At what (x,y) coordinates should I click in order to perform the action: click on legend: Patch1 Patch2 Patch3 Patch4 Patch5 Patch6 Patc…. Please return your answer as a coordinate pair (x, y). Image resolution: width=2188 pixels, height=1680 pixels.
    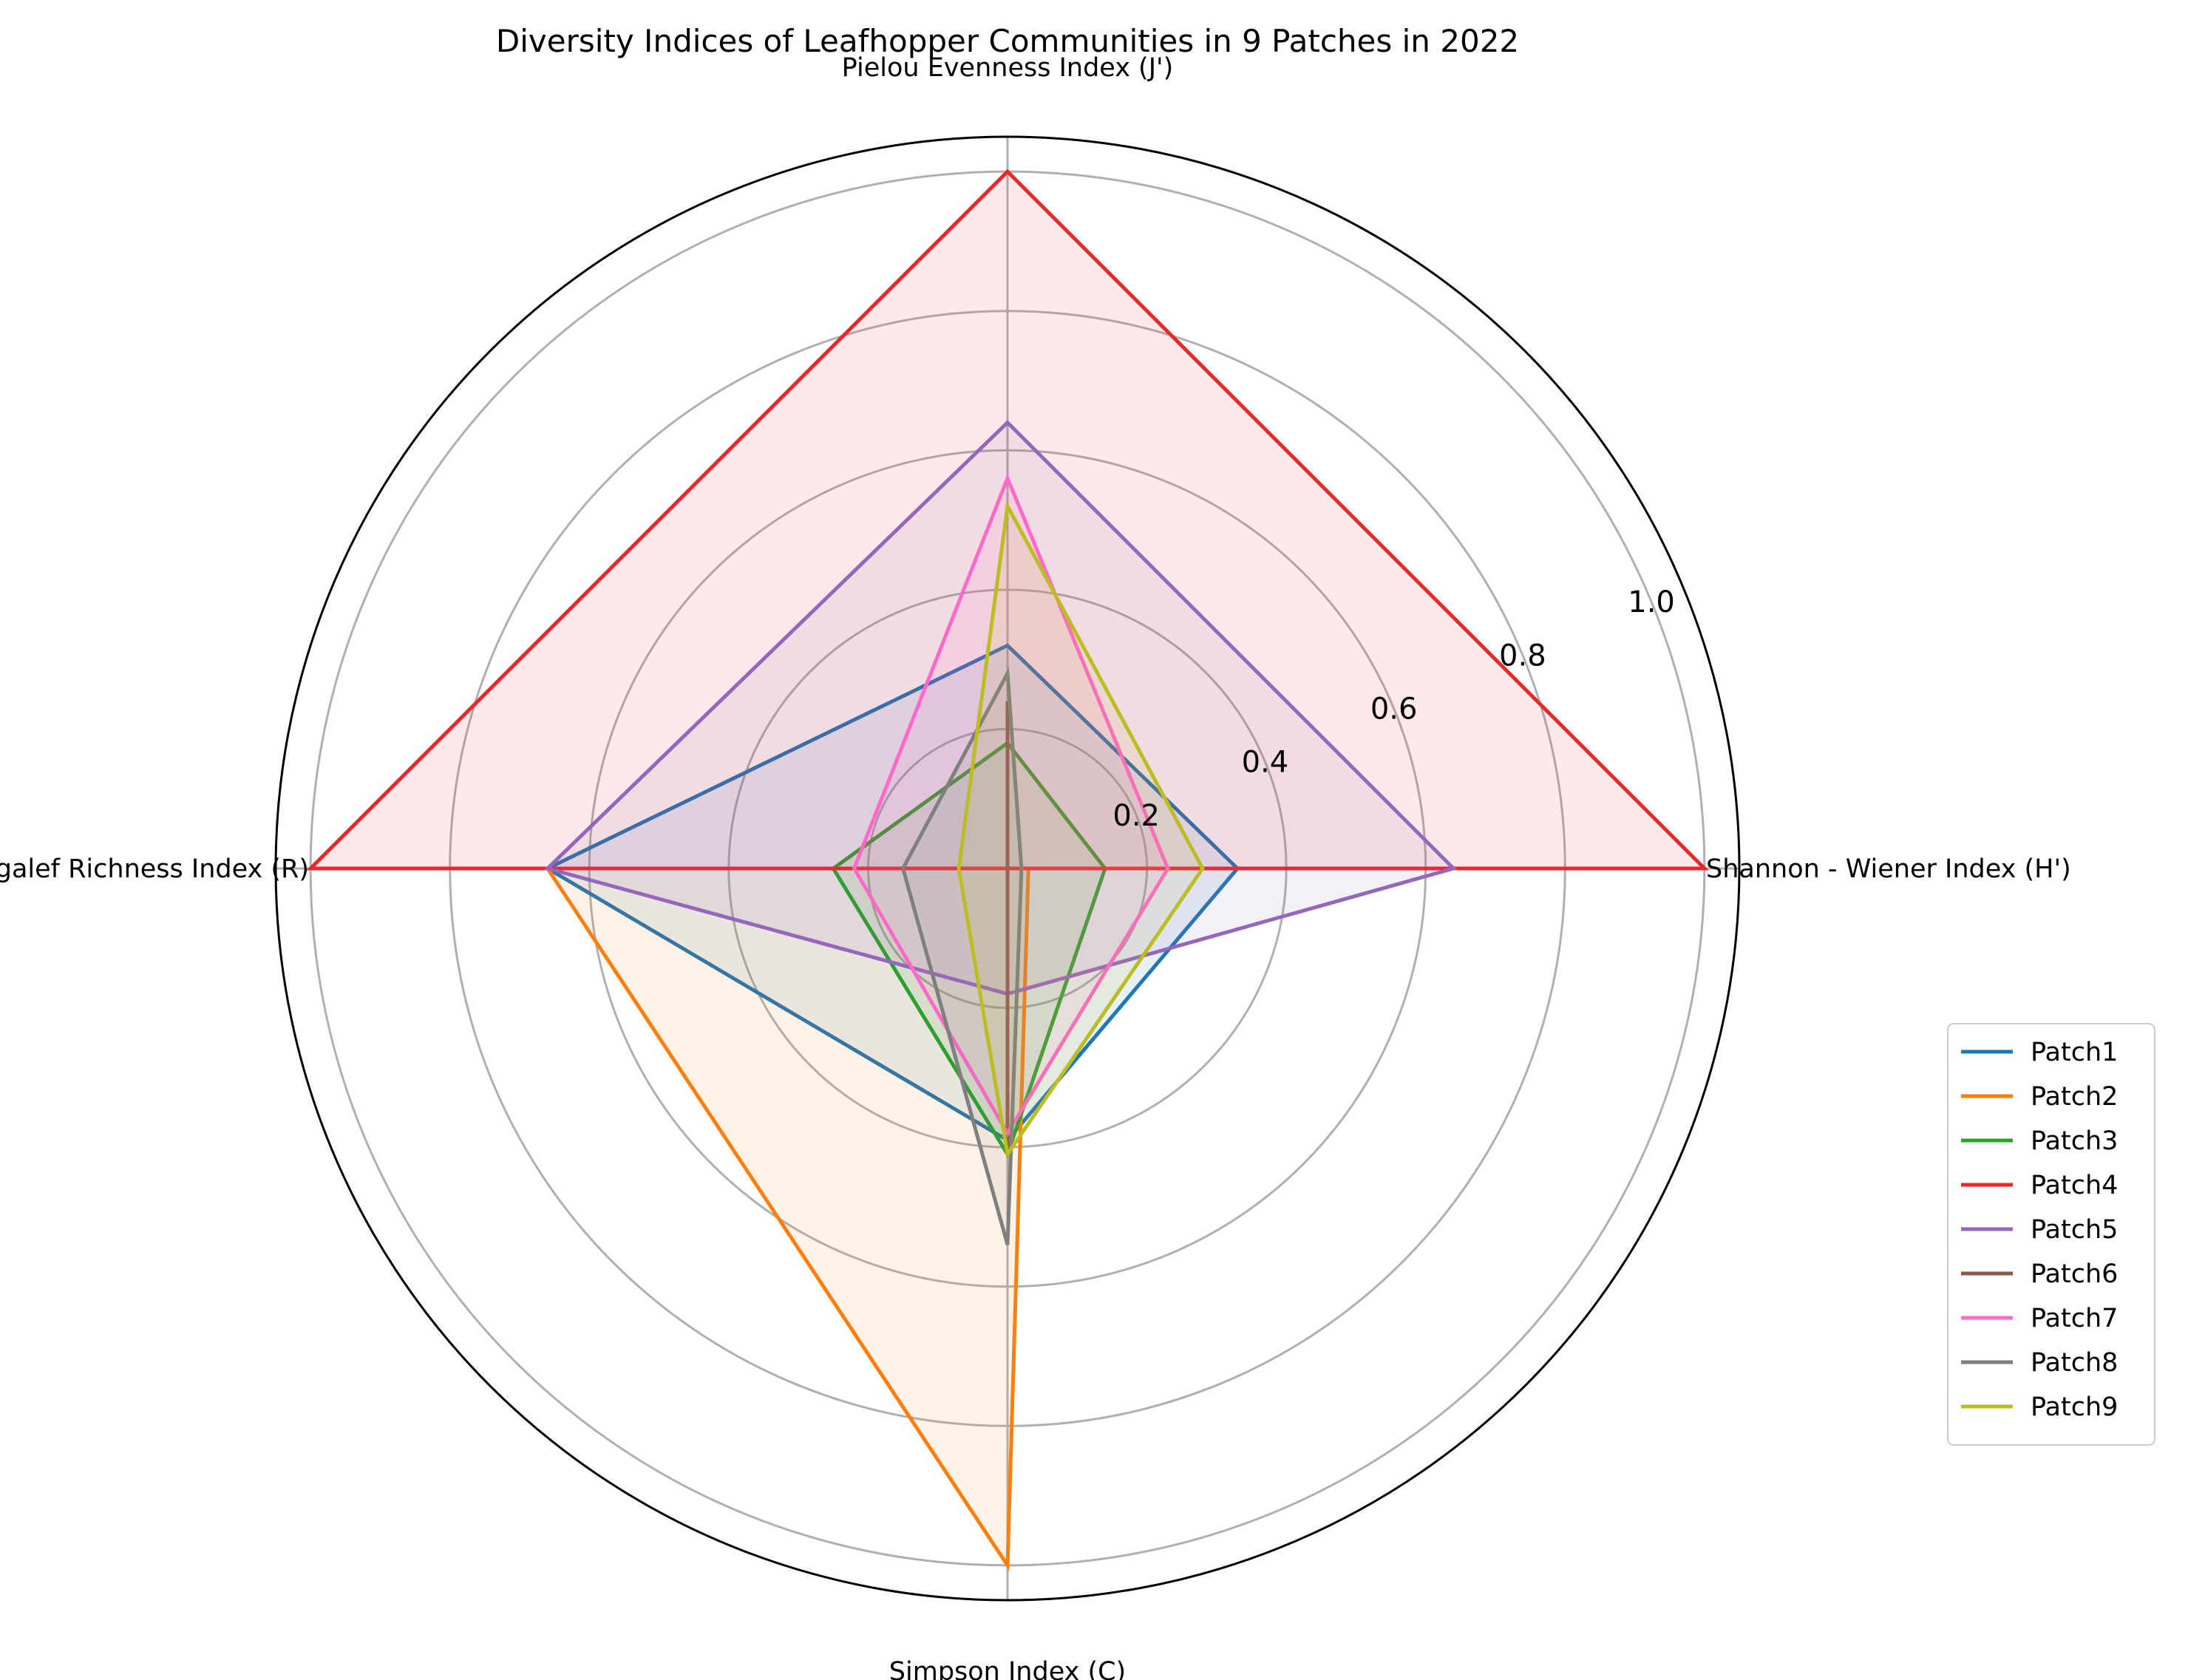
    Looking at the image, I should click on (2051, 1234).